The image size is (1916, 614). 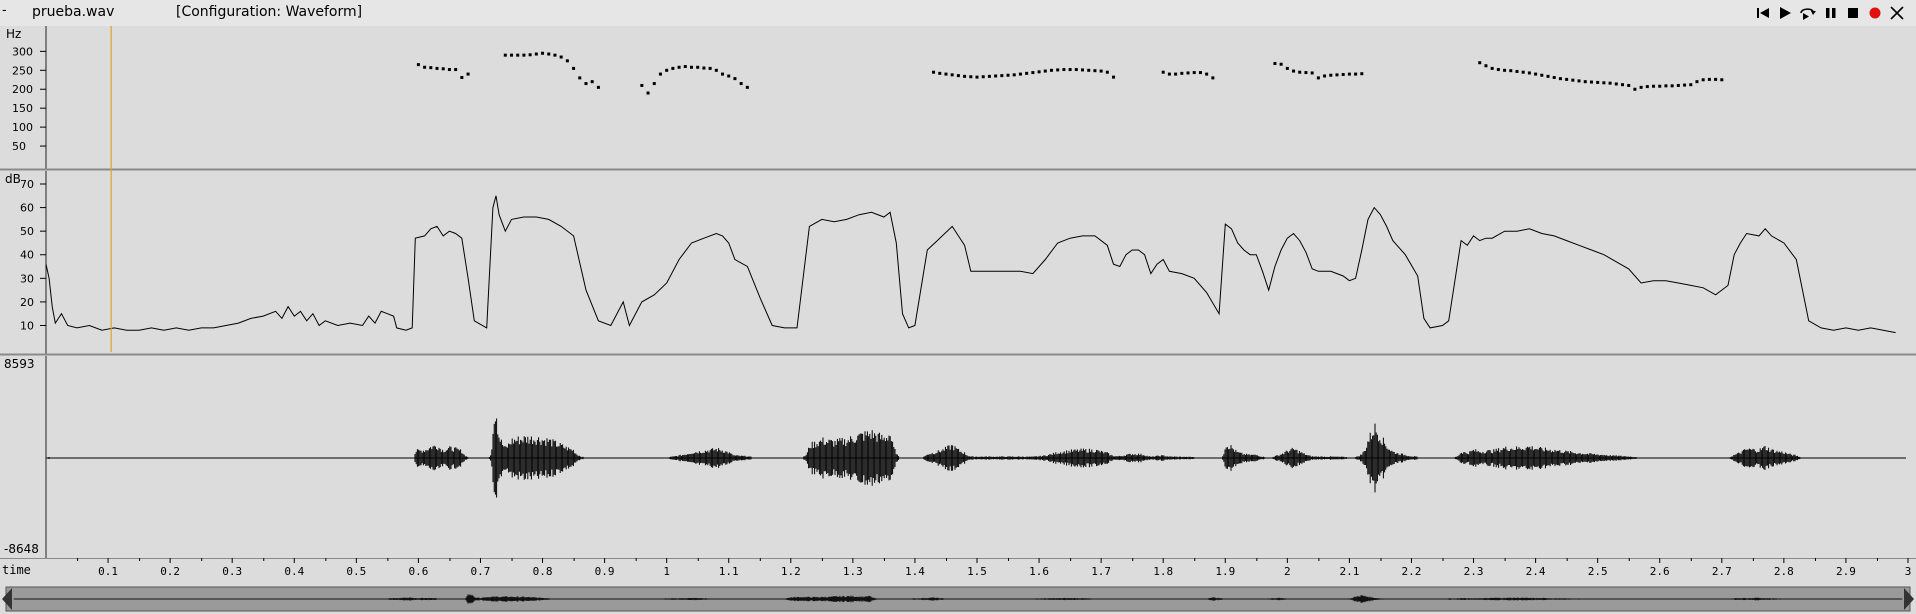 What do you see at coordinates (22, 51) in the screenshot?
I see `pitch-tick-label: 300` at bounding box center [22, 51].